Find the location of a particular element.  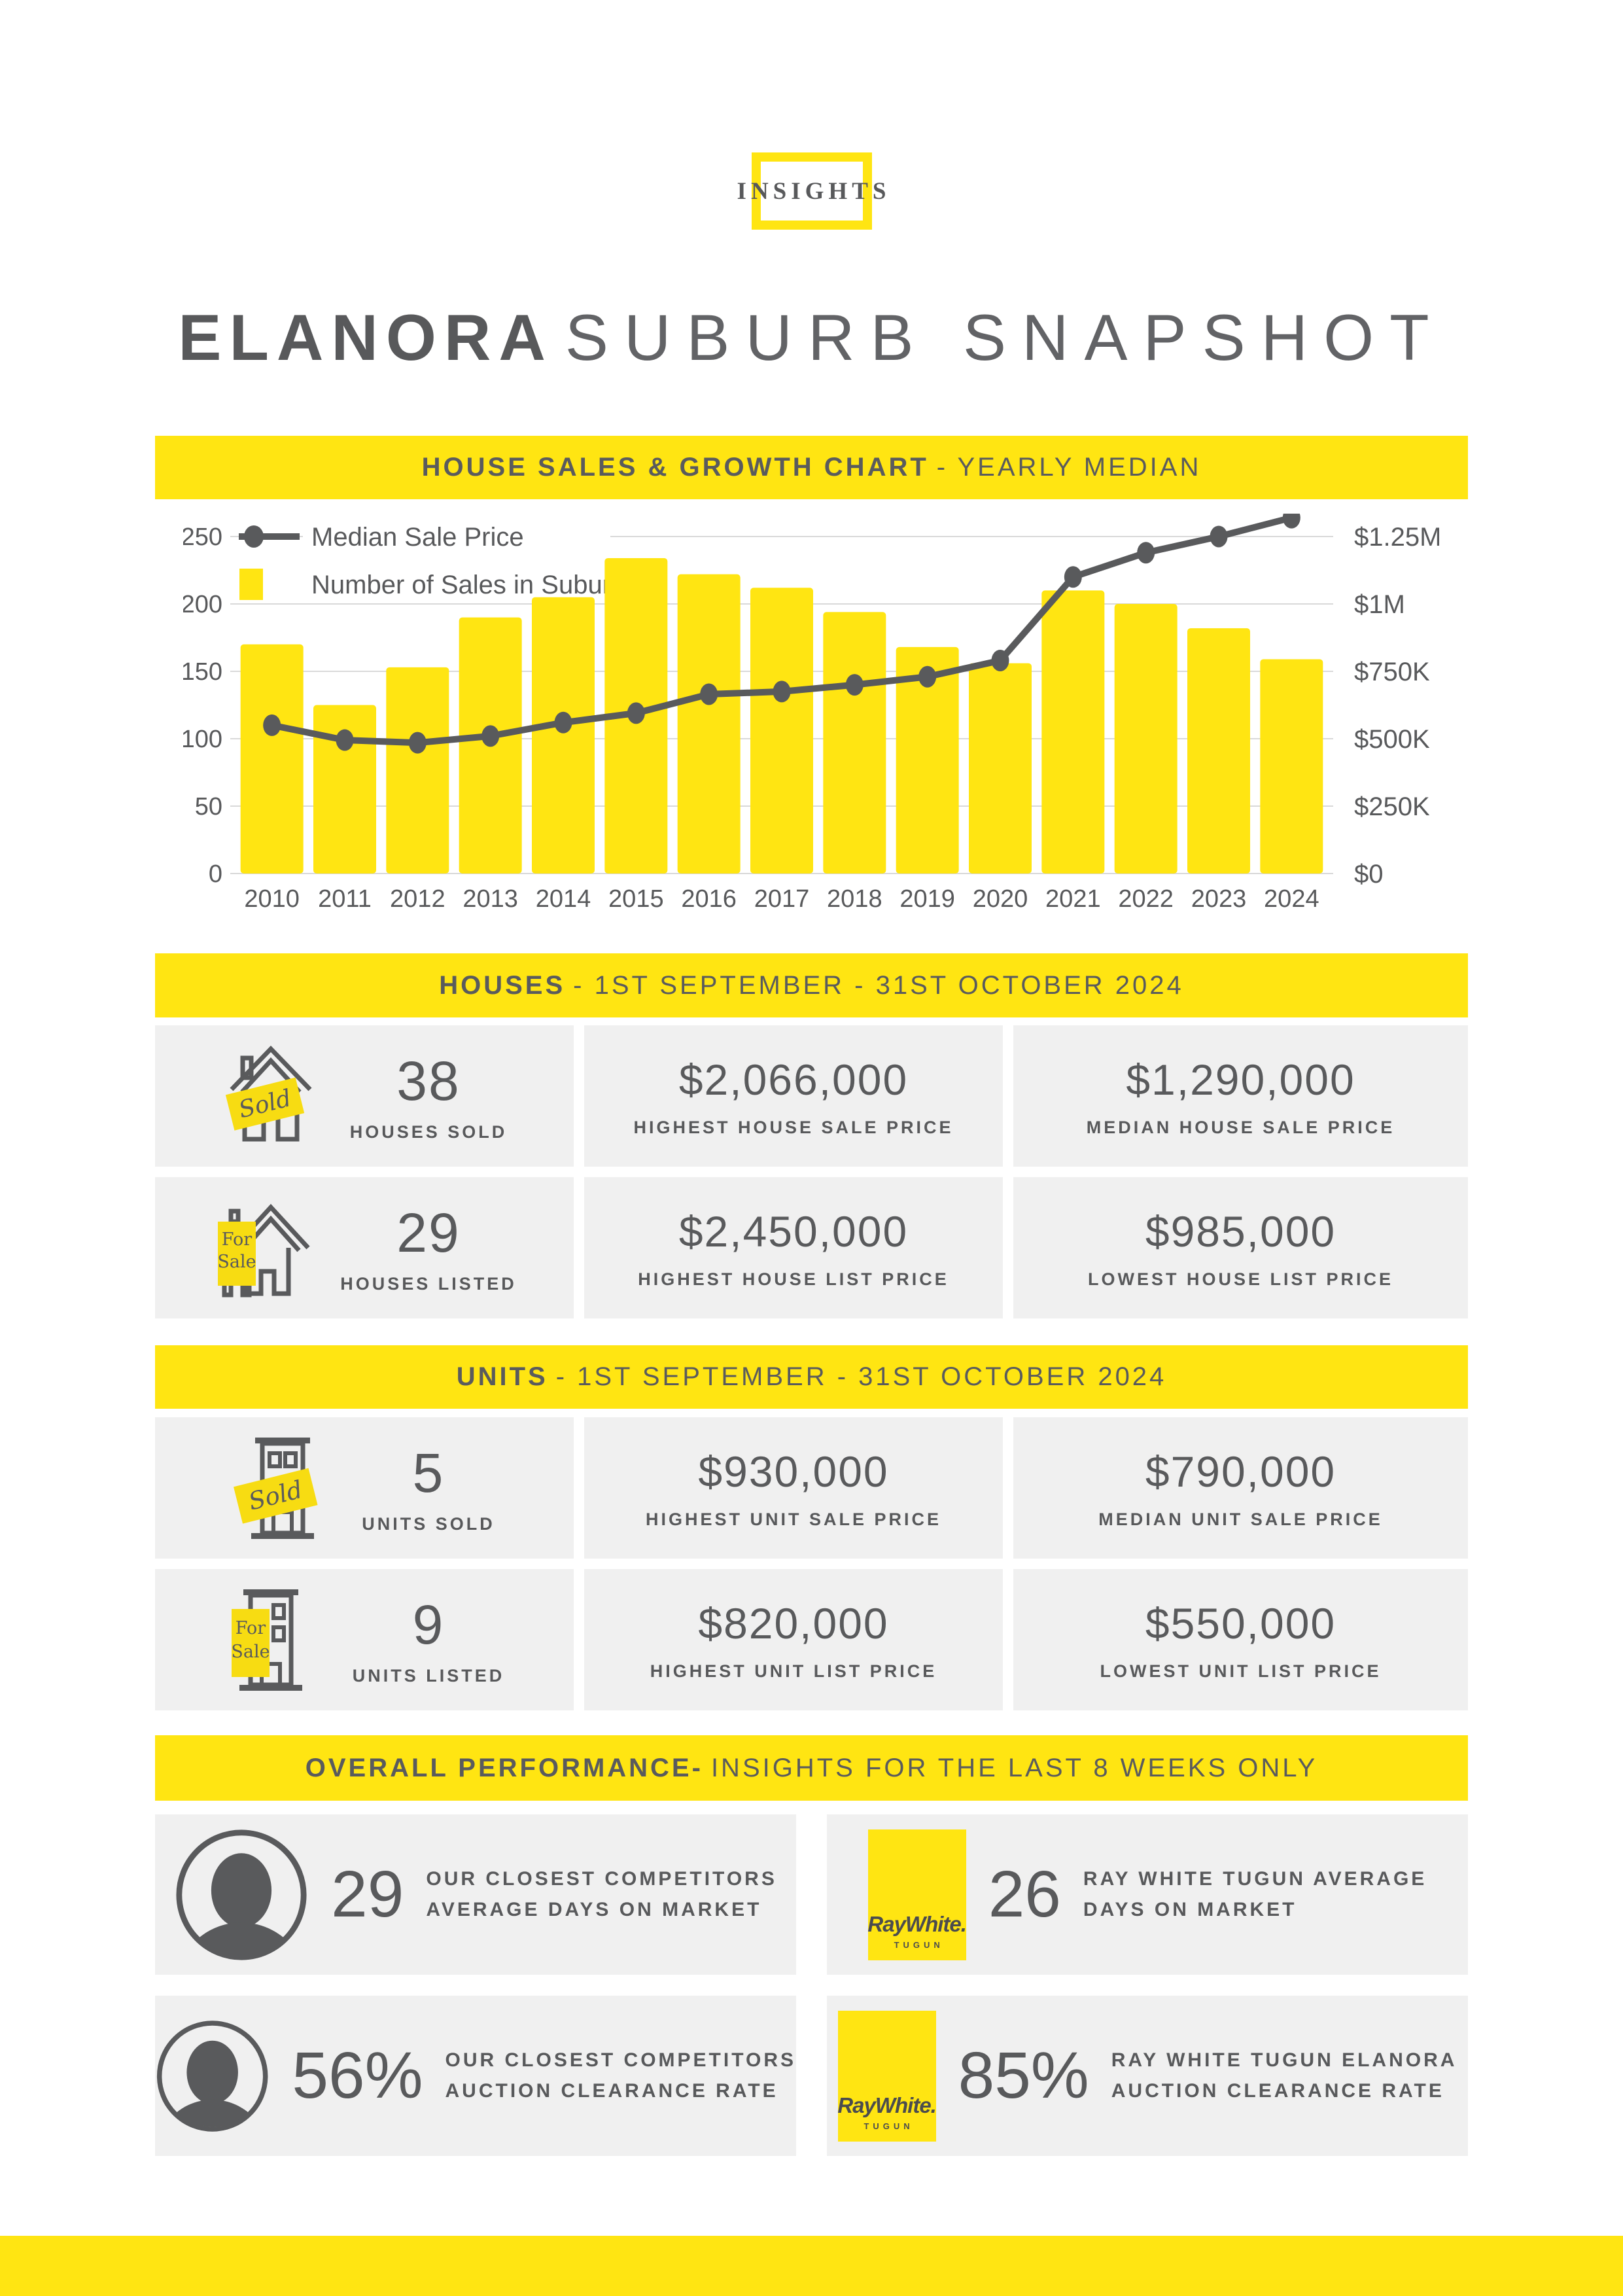

bar-2011 is located at coordinates (345, 789).